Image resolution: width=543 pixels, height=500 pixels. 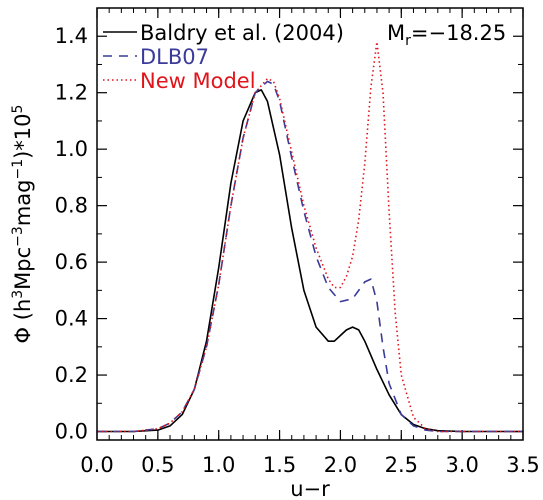 What do you see at coordinates (174, 57) in the screenshot?
I see `legend-label-dlb07: DLB07` at bounding box center [174, 57].